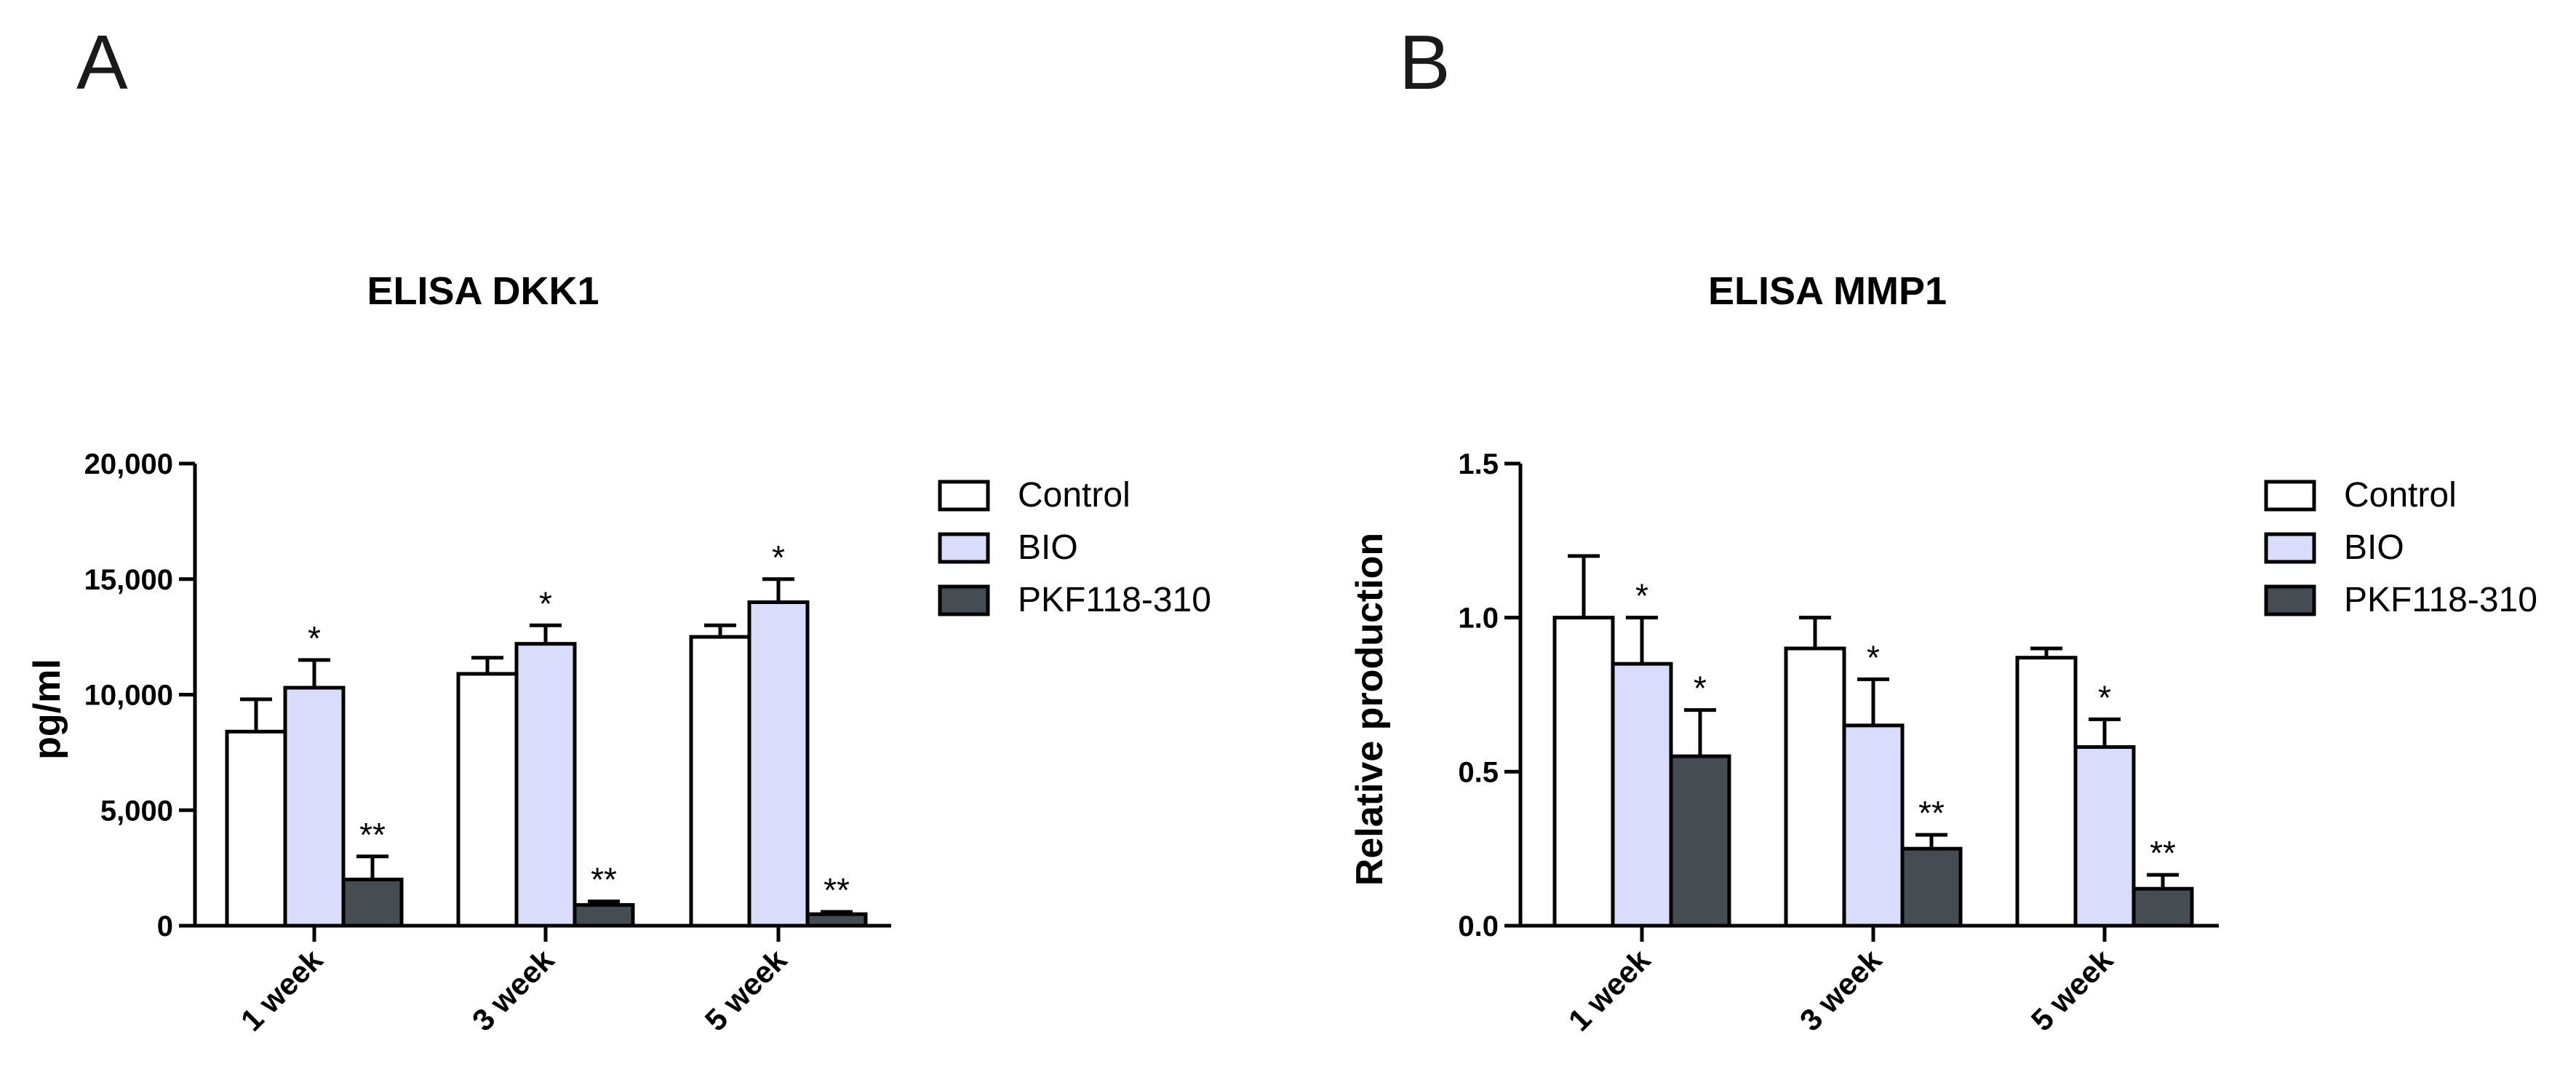 The height and width of the screenshot is (1080, 2576). Describe the element at coordinates (1827, 291) in the screenshot. I see `chart-title: ELISA MMP1` at that location.